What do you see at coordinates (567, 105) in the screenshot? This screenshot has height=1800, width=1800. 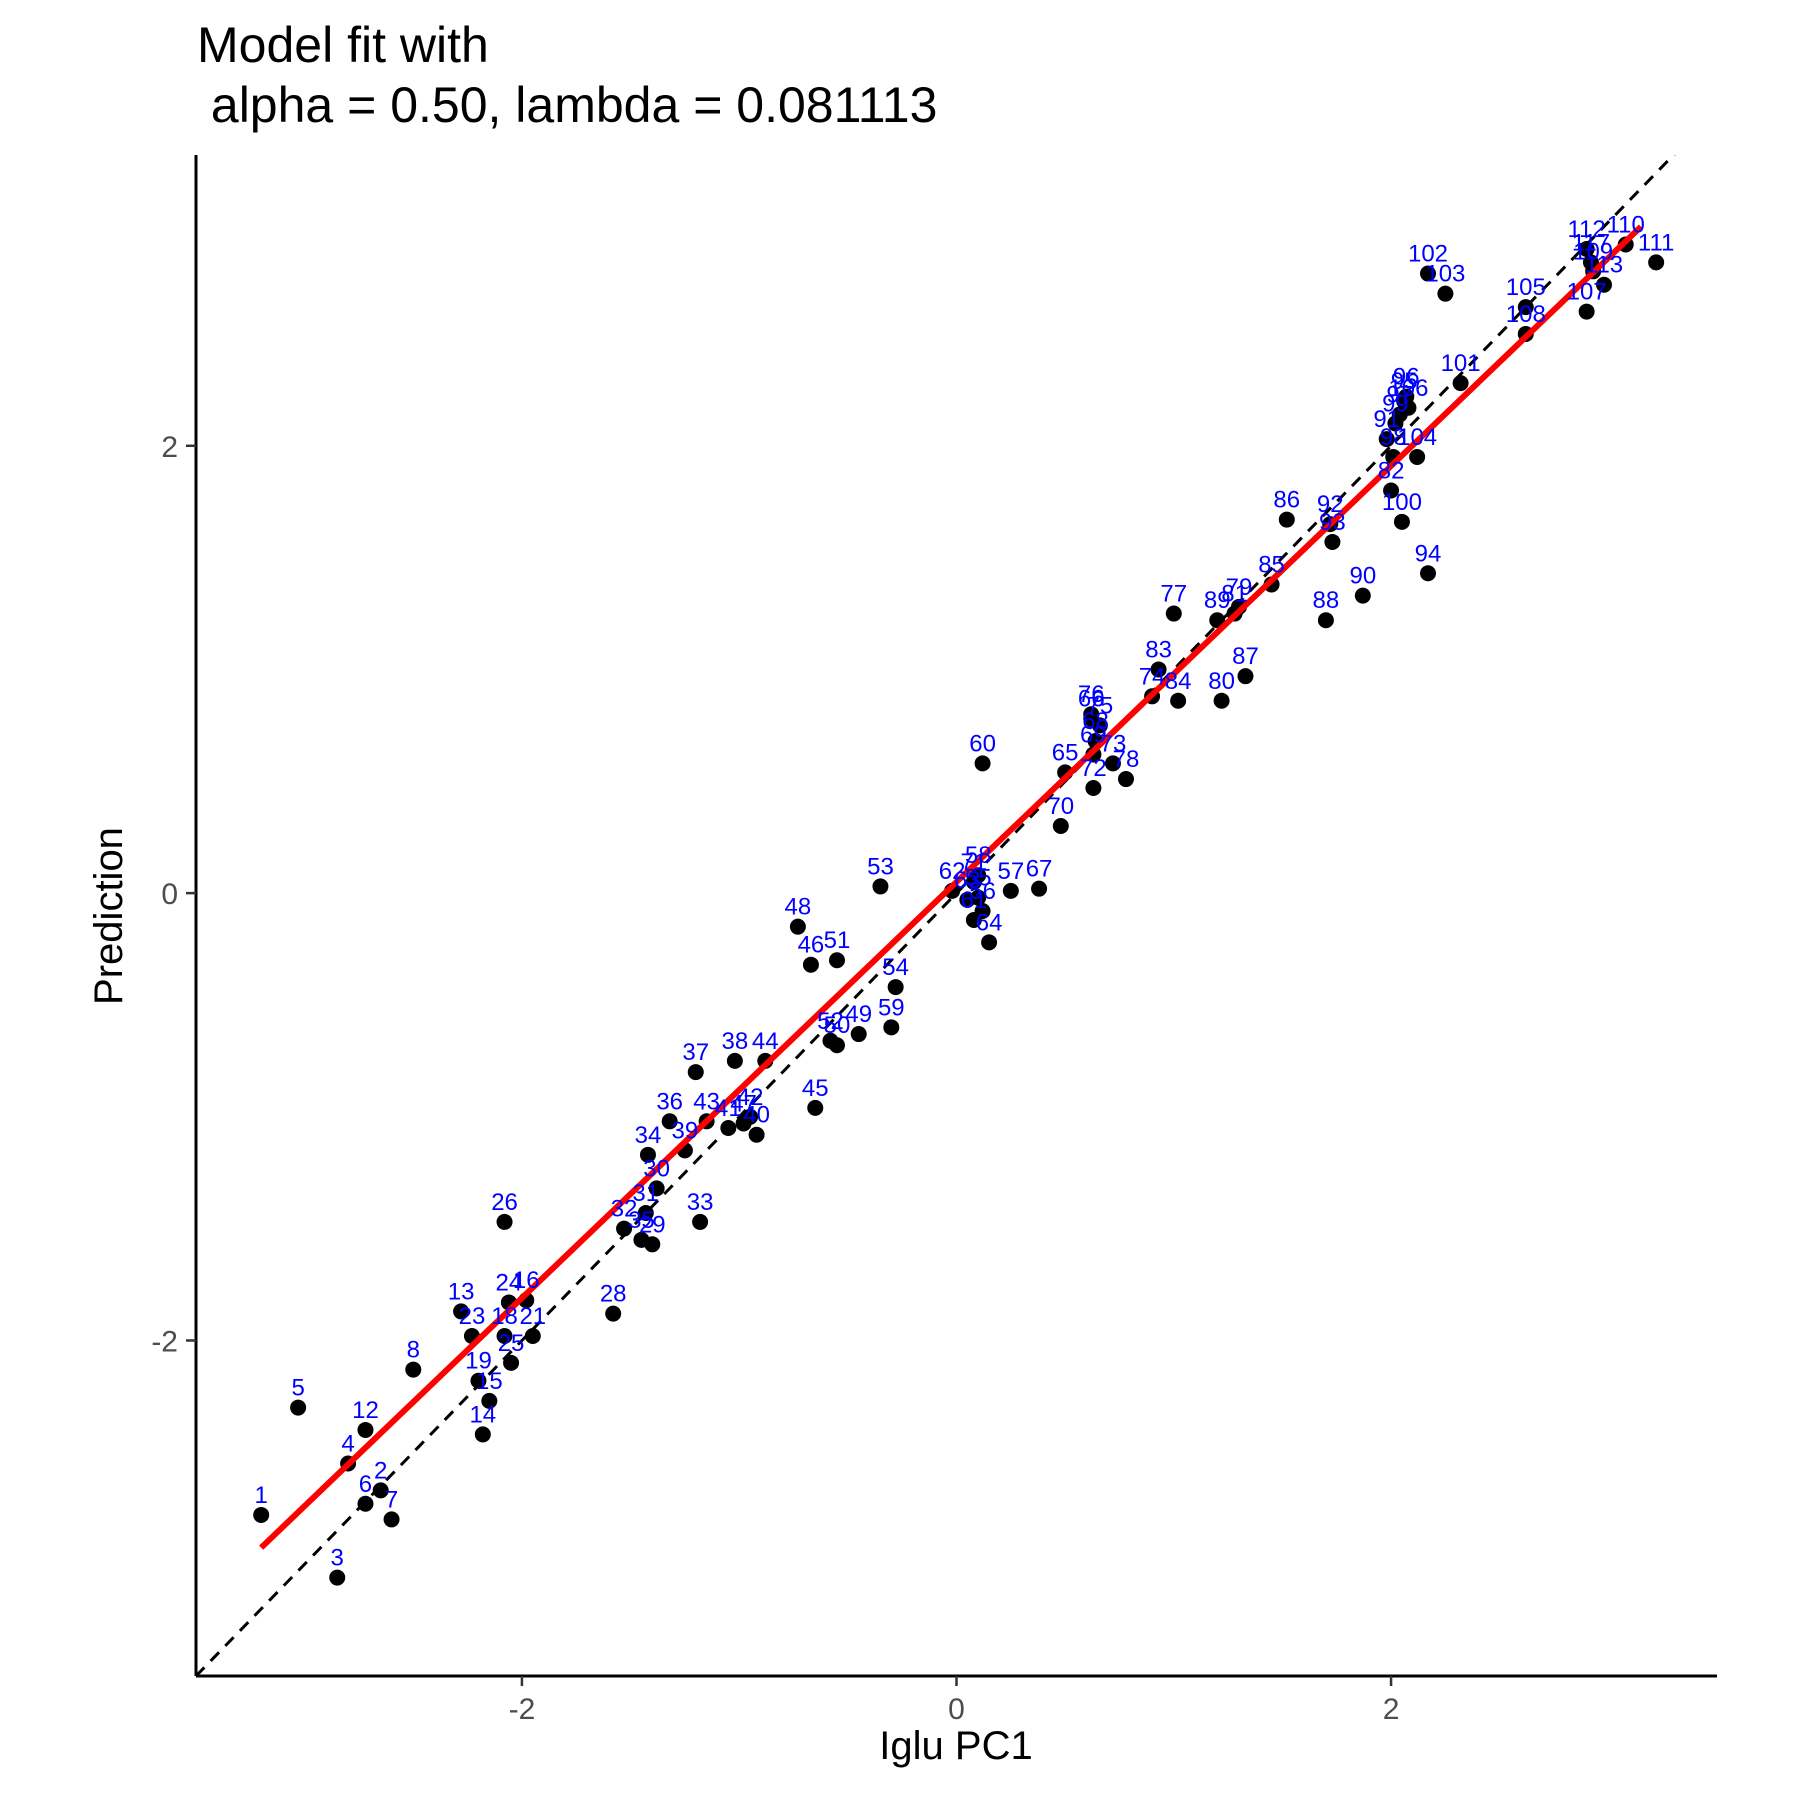 I see `chart-subtitle: alpha = 0.50, lambda = 0.081113` at bounding box center [567, 105].